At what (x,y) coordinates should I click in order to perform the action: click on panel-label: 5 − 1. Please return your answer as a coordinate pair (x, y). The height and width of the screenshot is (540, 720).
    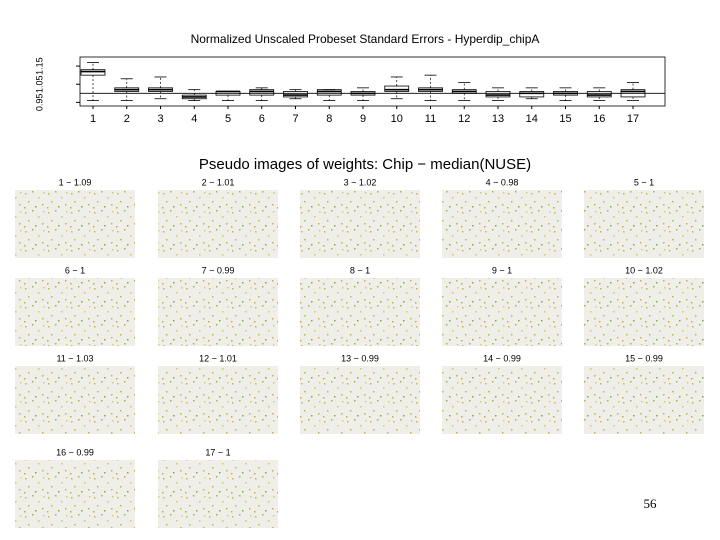
    Looking at the image, I should click on (644, 182).